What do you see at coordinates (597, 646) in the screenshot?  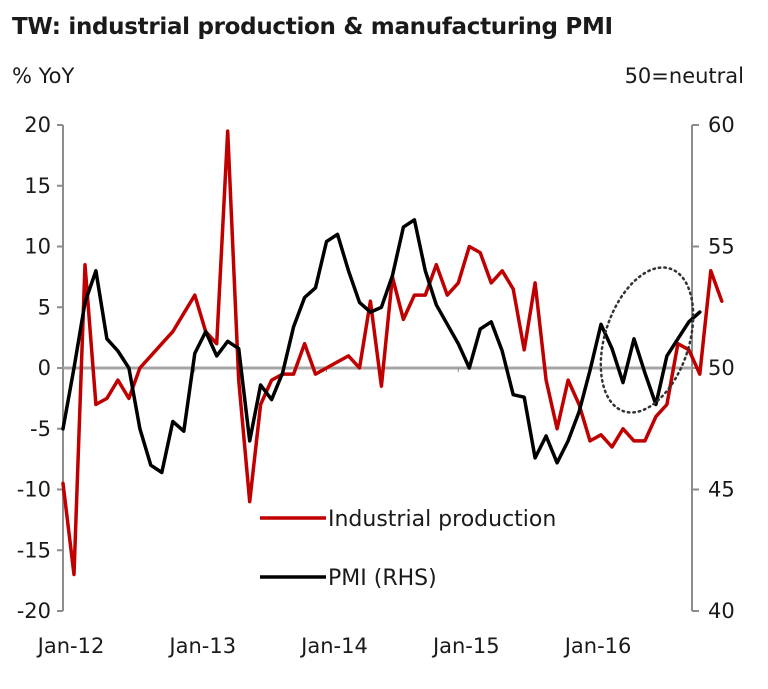 I see `x-axis-tick-label: Jan-16` at bounding box center [597, 646].